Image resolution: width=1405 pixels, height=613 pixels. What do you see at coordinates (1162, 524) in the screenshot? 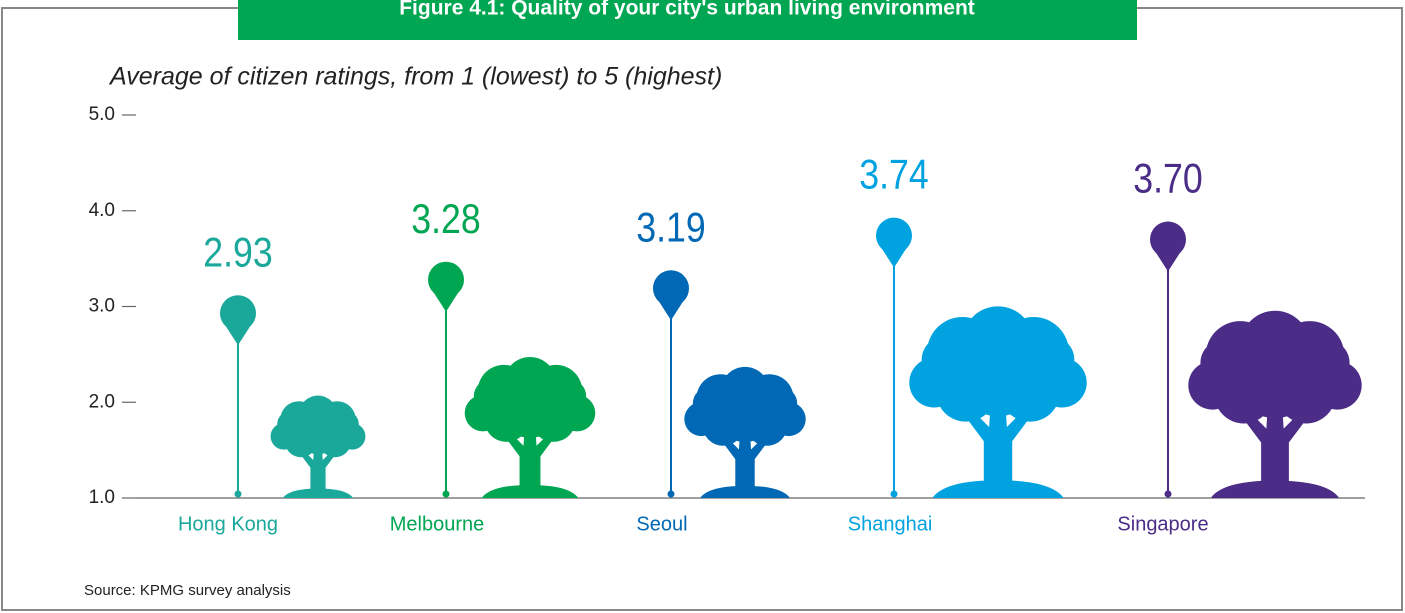
I see `x-tick-label: Singapore` at bounding box center [1162, 524].